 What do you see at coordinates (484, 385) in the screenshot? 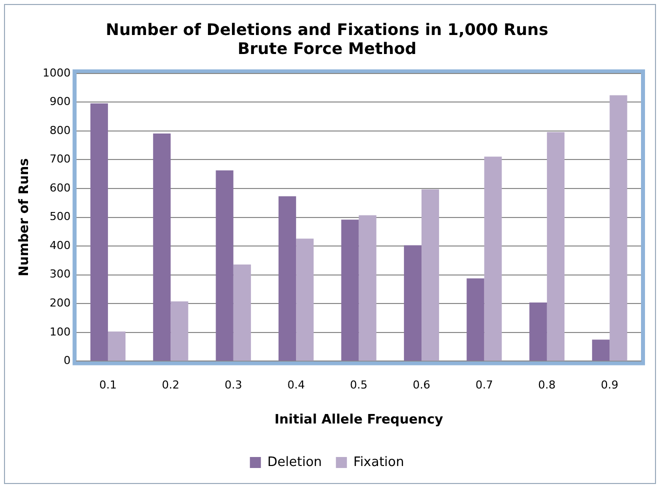
I see `x-tick-label: 0.7` at bounding box center [484, 385].